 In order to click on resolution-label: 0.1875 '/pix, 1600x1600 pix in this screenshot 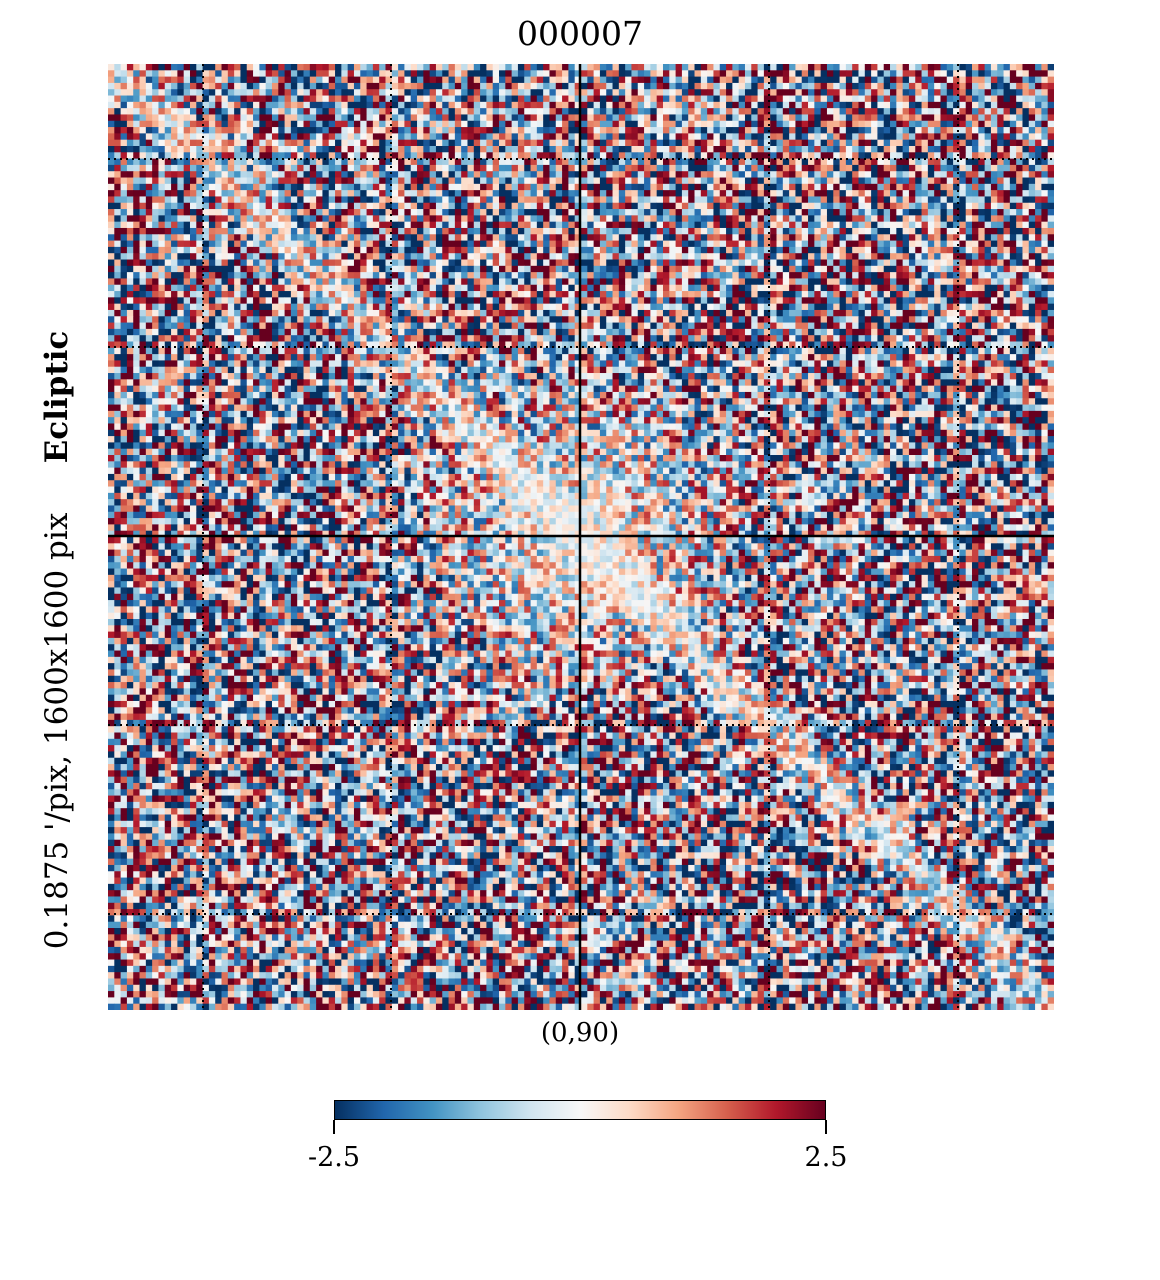, I will do `click(57, 731)`.